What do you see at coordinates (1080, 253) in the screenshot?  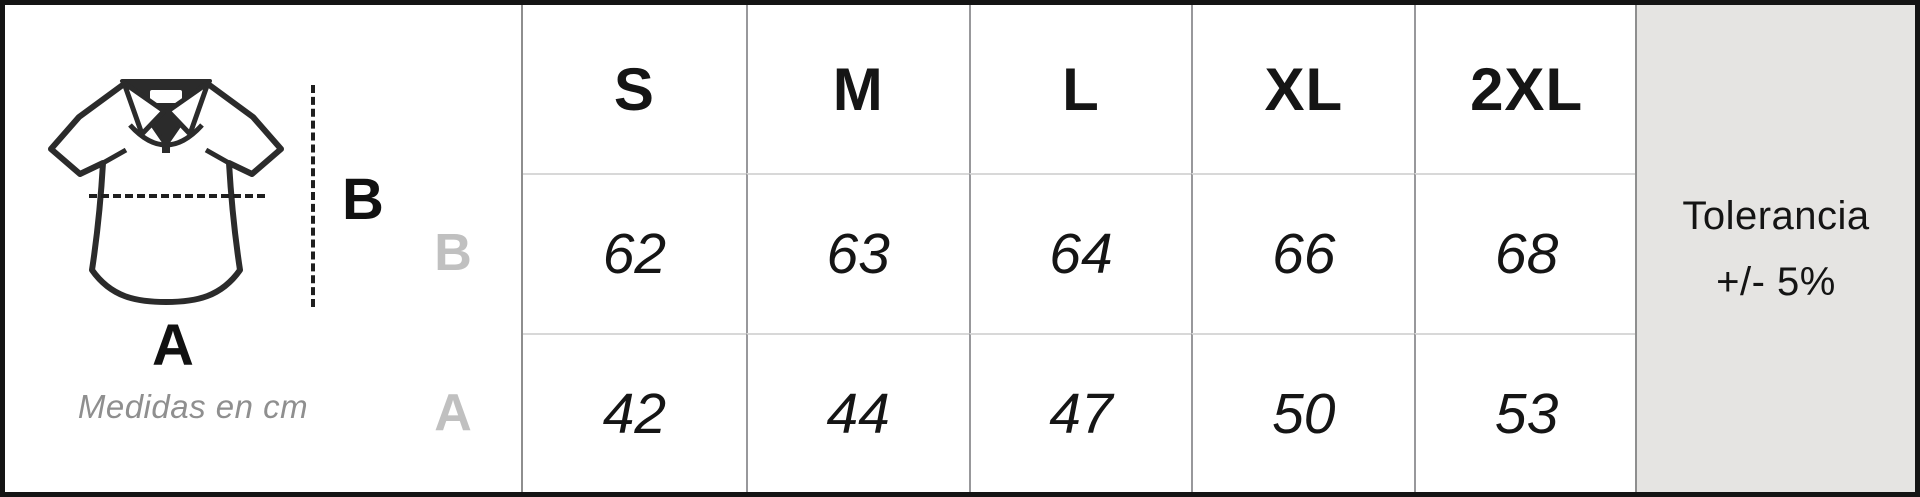 I see `value-b-l: 64` at bounding box center [1080, 253].